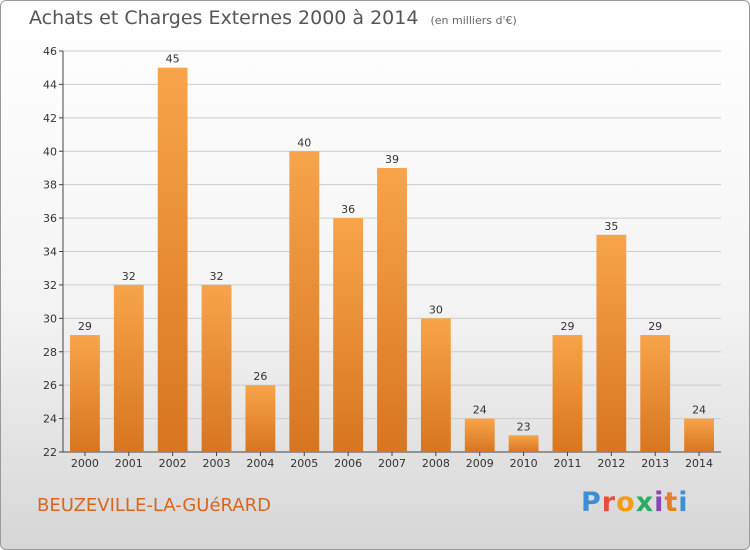 Image resolution: width=750 pixels, height=550 pixels. I want to click on x-tick-label: 2006, so click(348, 463).